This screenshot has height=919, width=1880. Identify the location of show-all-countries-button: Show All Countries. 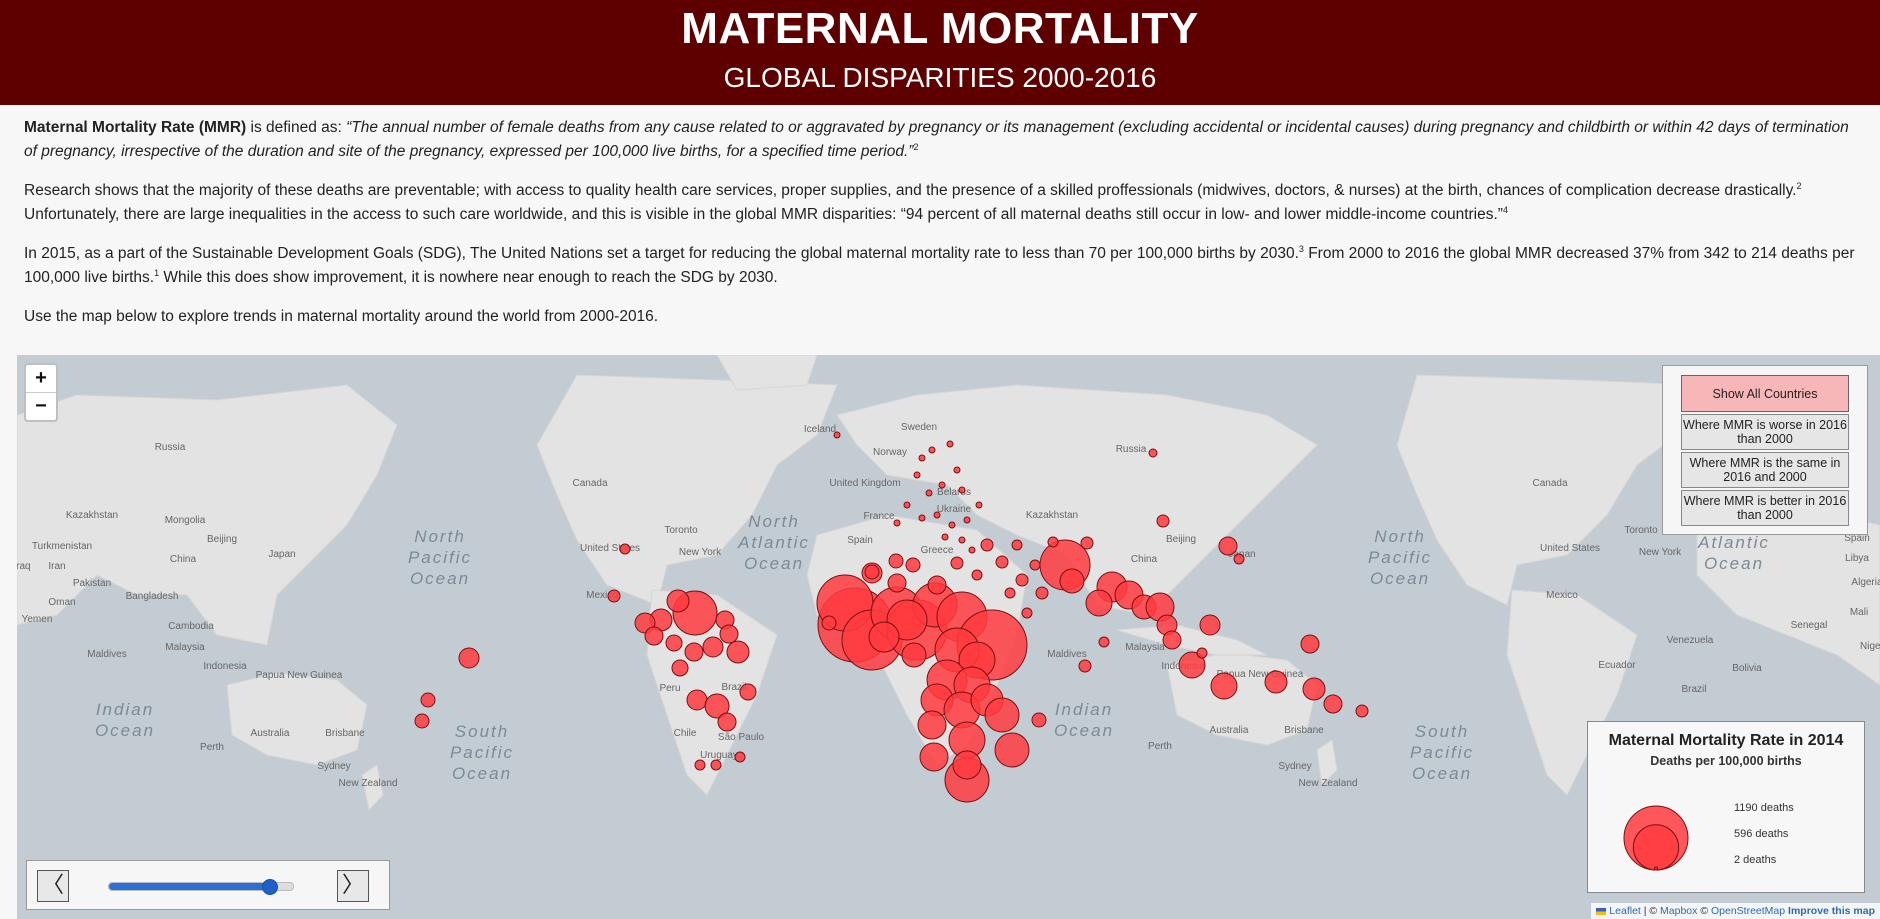
(1765, 393).